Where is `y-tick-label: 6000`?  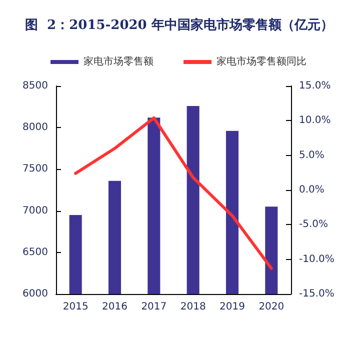
y-tick-label: 6000 is located at coordinates (35, 294).